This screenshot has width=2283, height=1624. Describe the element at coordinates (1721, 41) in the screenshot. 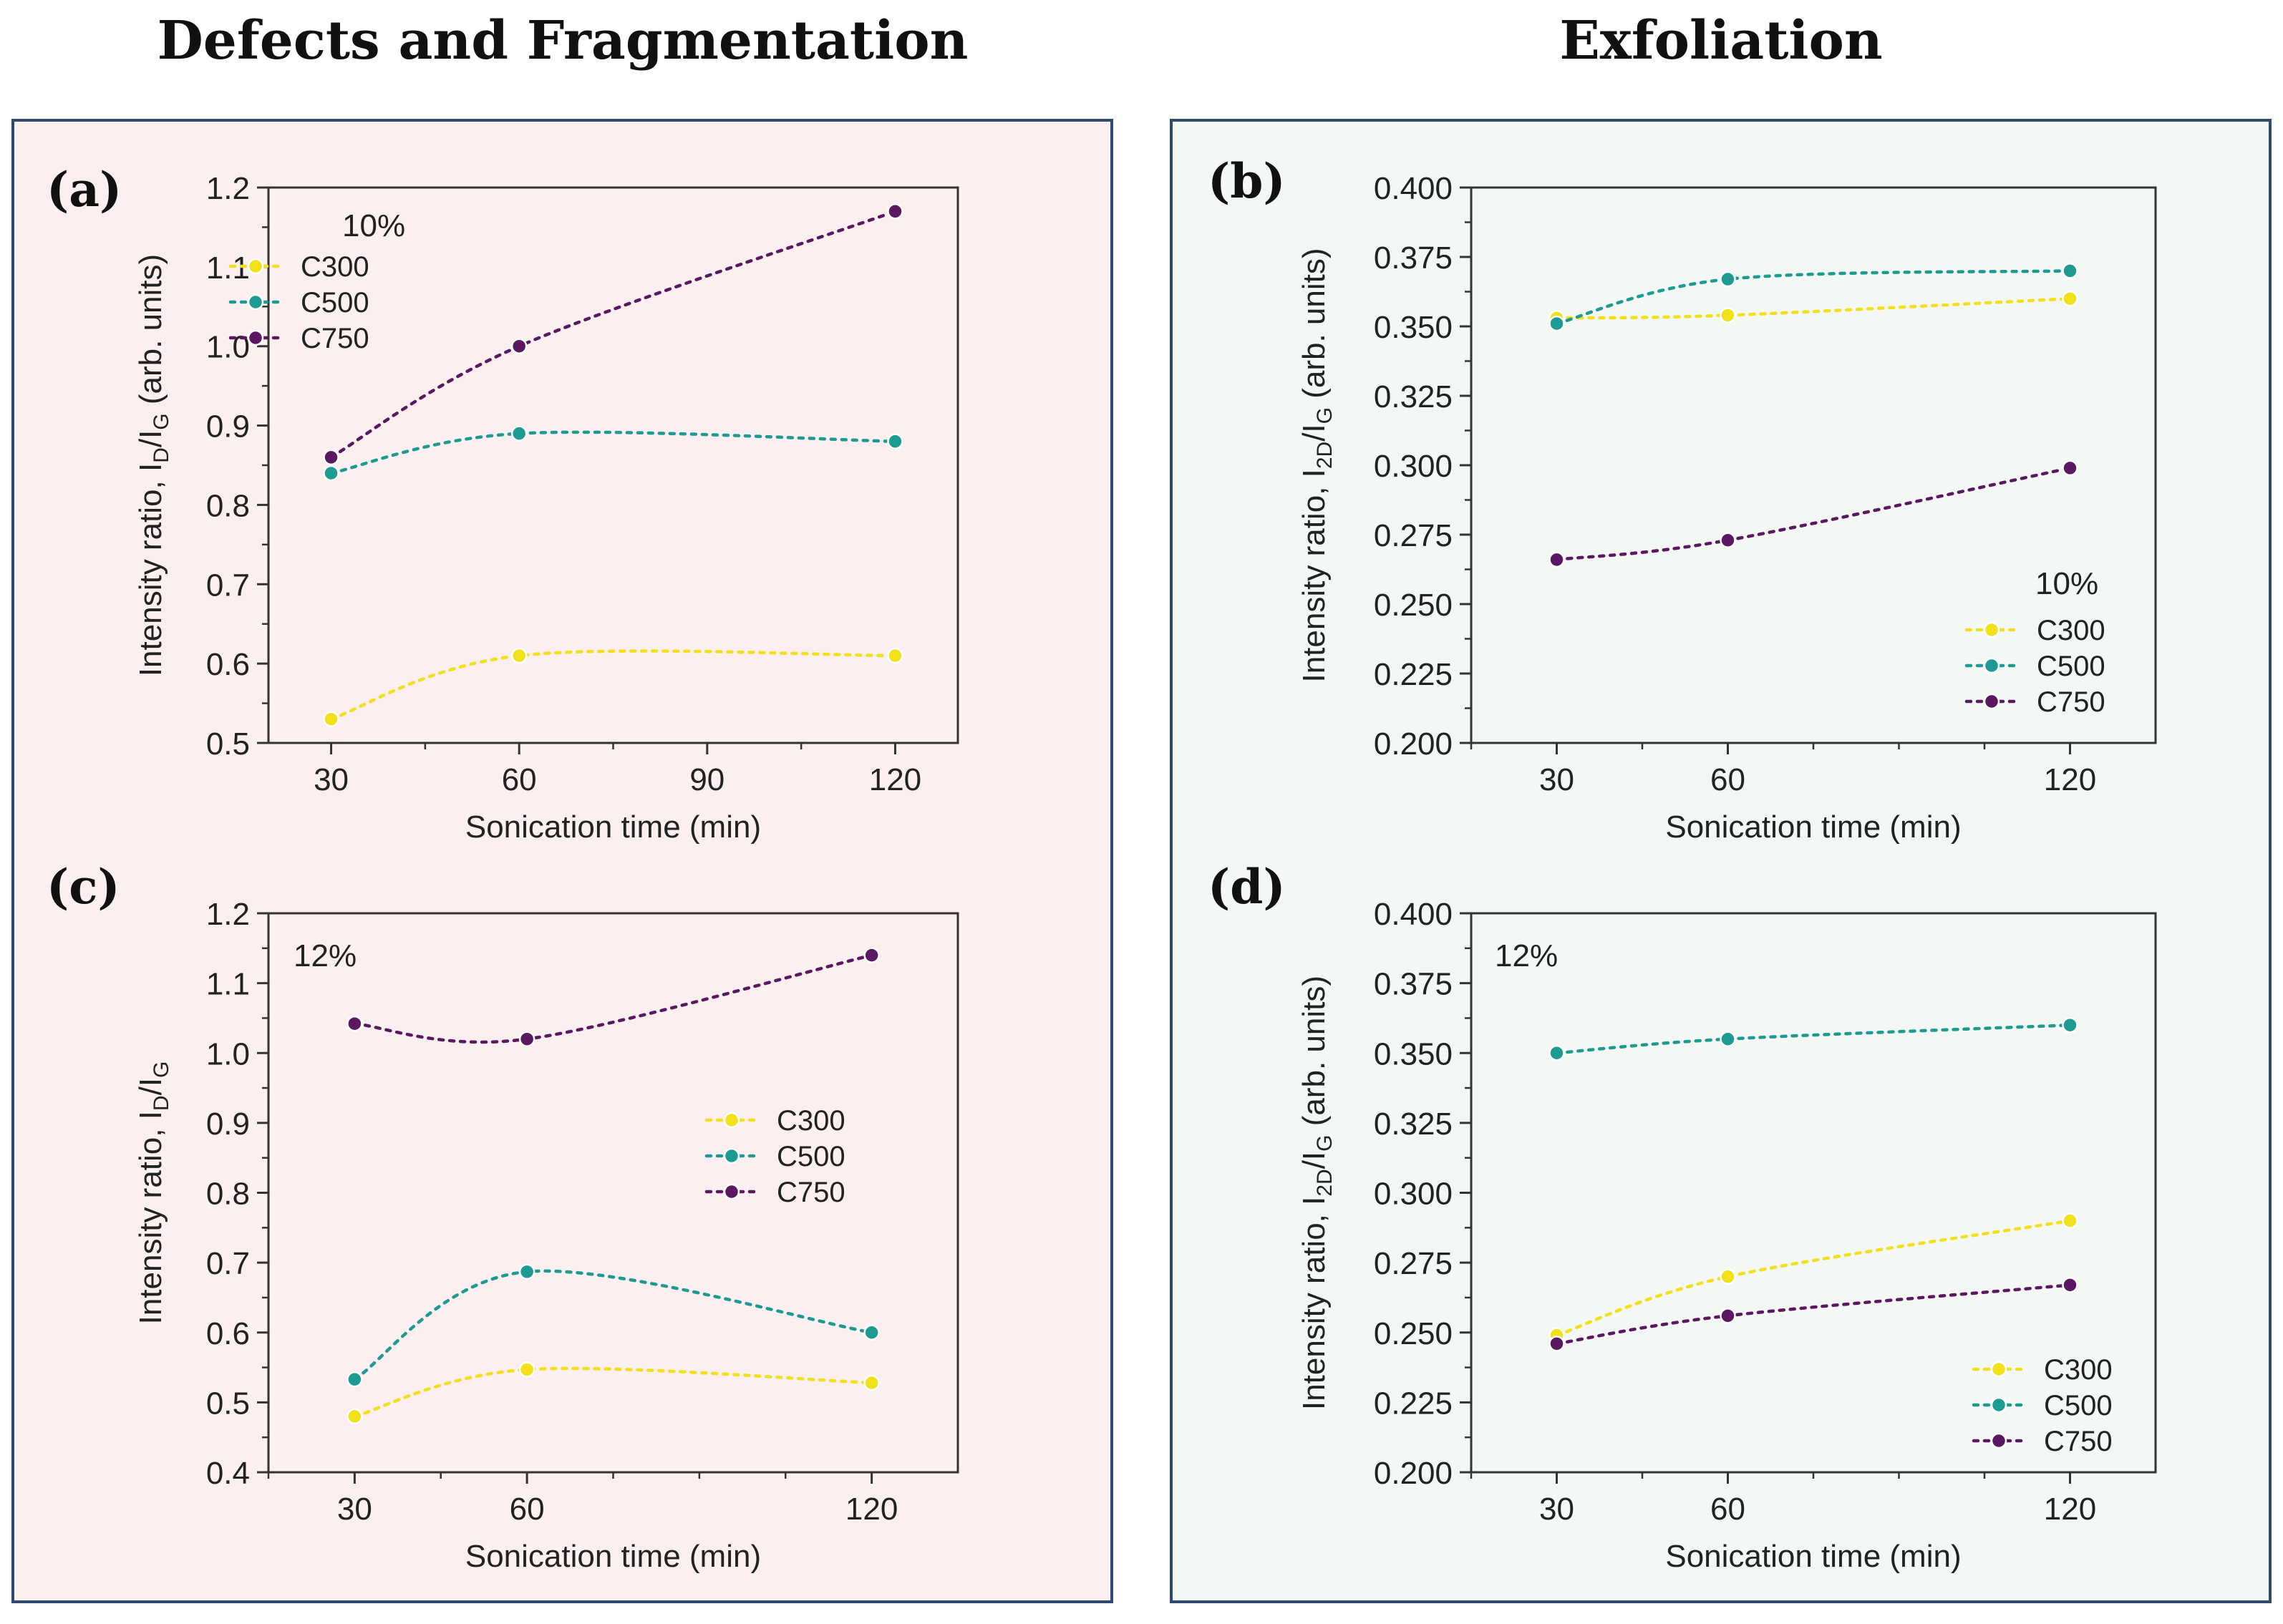

I see `heading-right: Exfoliation` at that location.